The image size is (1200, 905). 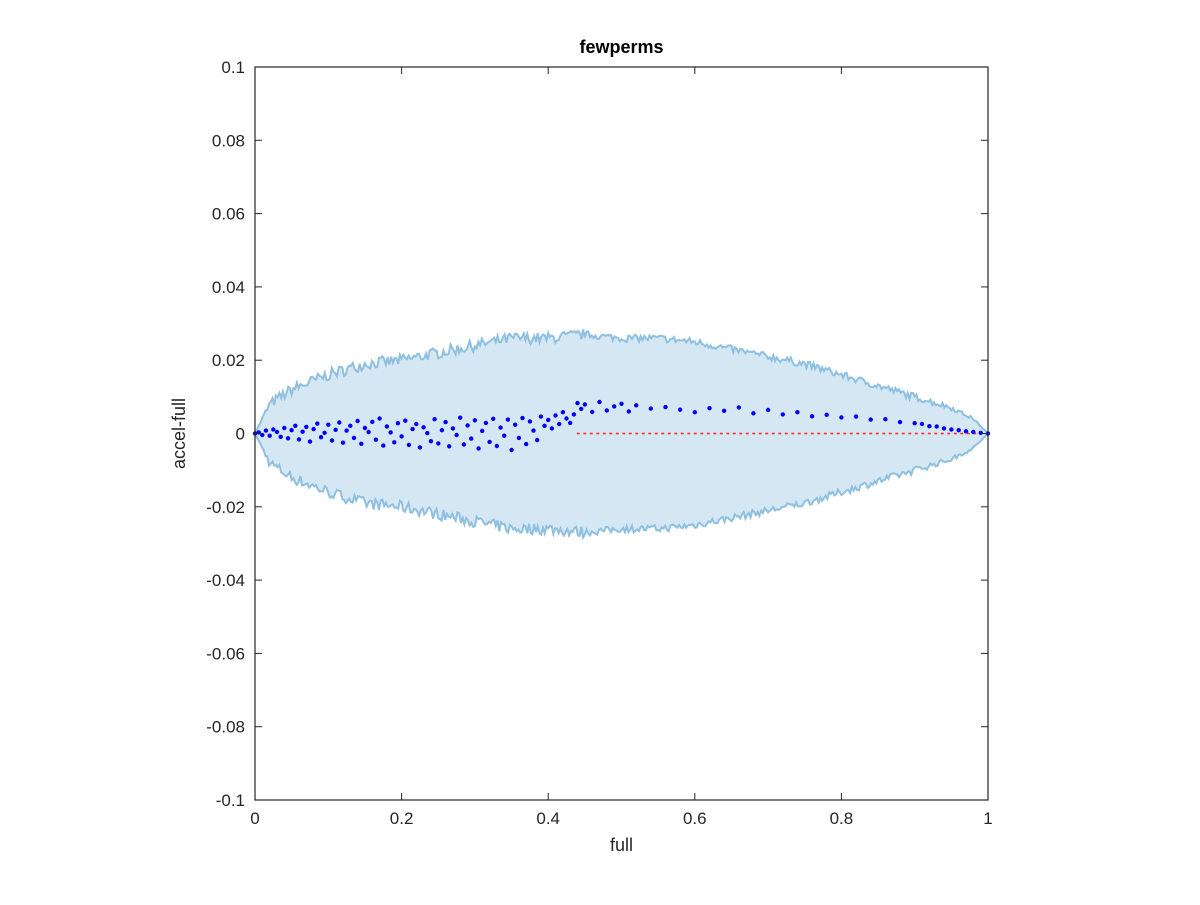 I want to click on y-tick-label: 0.02, so click(x=228, y=360).